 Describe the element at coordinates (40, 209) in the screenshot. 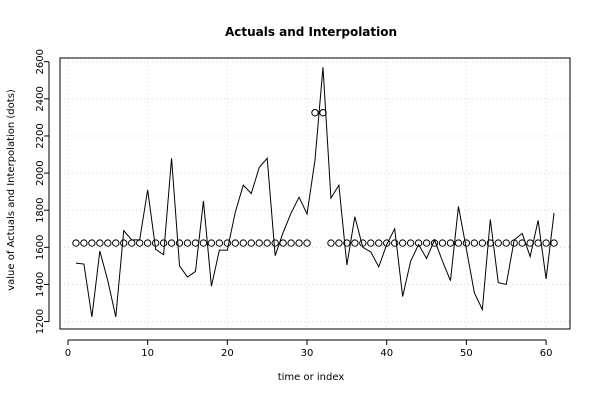

I see `y-tick-label: 1800` at that location.